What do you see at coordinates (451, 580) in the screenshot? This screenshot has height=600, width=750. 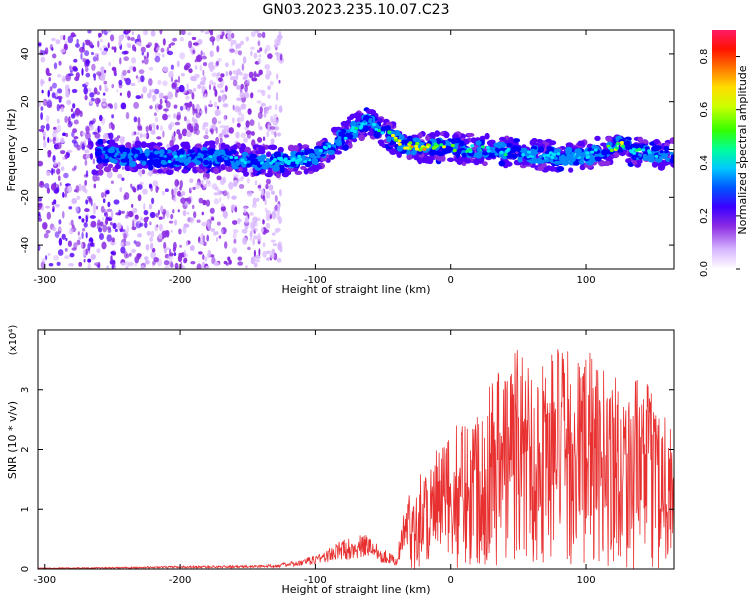 I see `x-tick-label: 0` at bounding box center [451, 580].